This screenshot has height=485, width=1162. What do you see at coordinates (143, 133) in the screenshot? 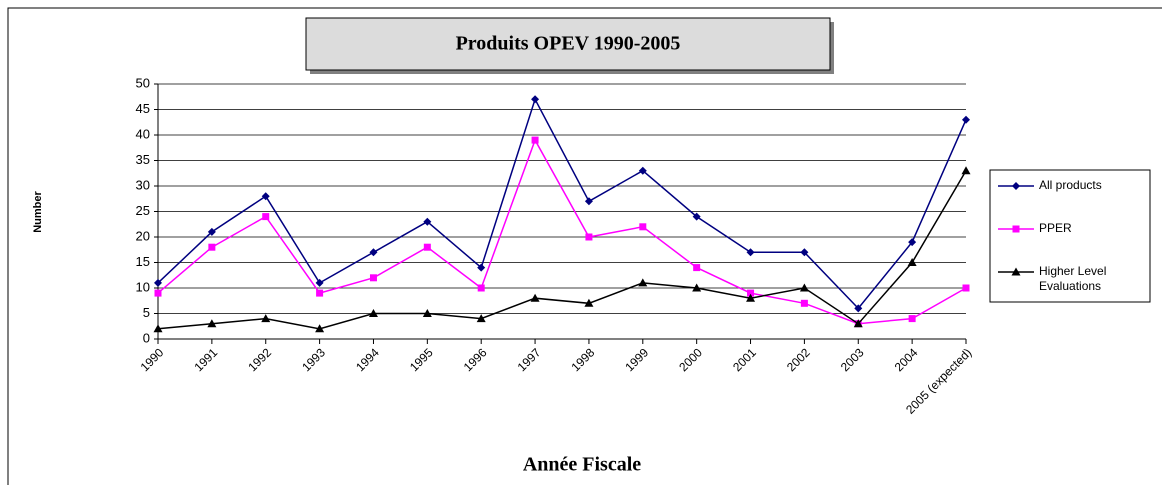
I see `y-tick-label: 40` at bounding box center [143, 133].